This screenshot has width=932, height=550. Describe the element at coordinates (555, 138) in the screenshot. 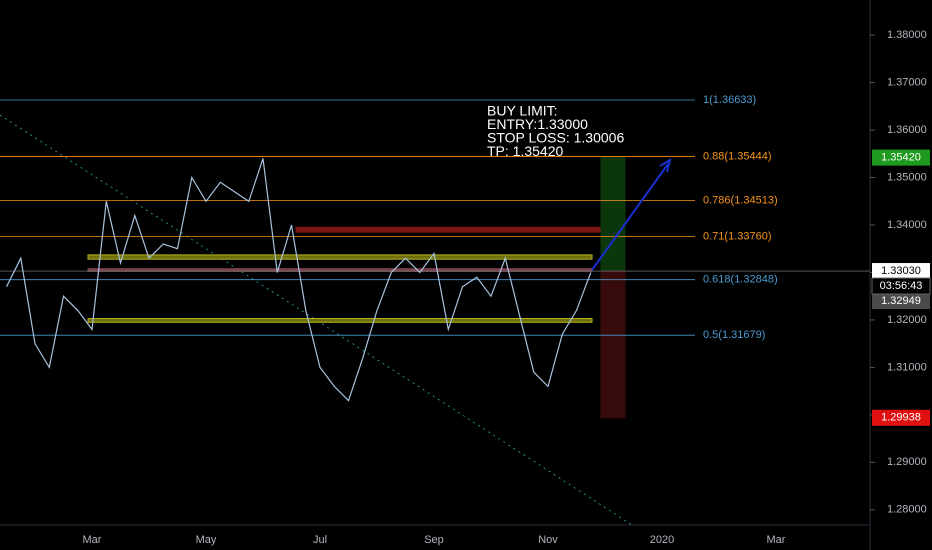

I see `annotation: STOP LOSS: 1.30006` at that location.